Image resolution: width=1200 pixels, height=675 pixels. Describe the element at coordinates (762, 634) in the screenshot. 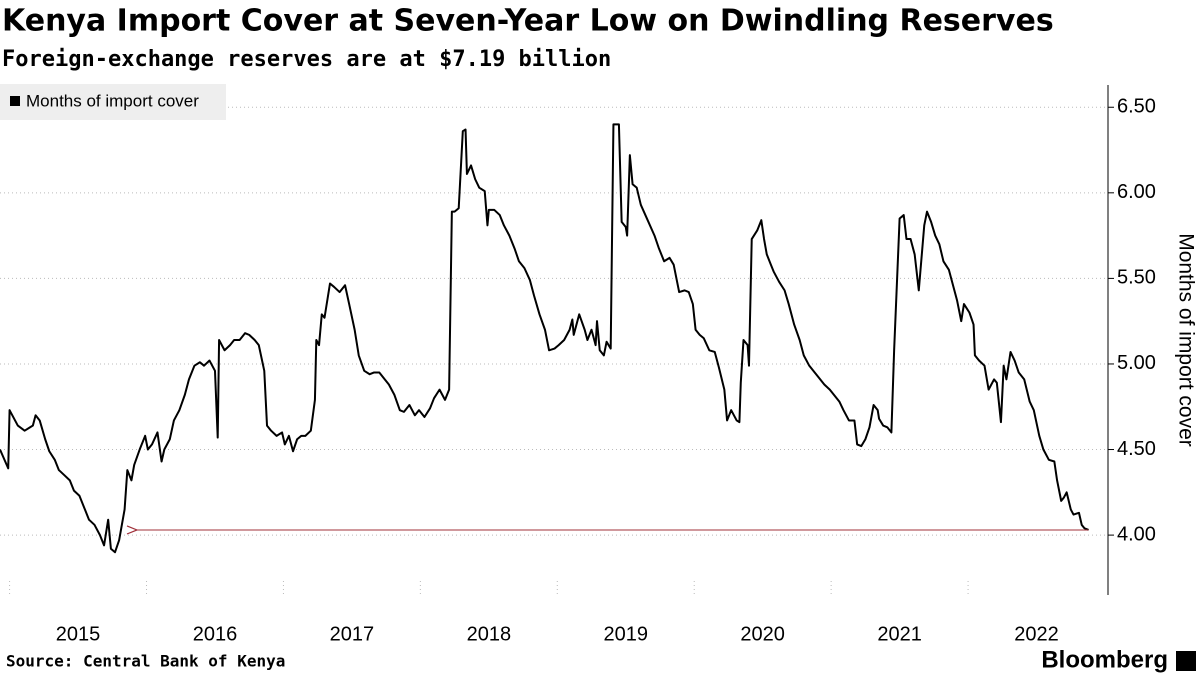

I see `x-tick-label: 2020` at that location.